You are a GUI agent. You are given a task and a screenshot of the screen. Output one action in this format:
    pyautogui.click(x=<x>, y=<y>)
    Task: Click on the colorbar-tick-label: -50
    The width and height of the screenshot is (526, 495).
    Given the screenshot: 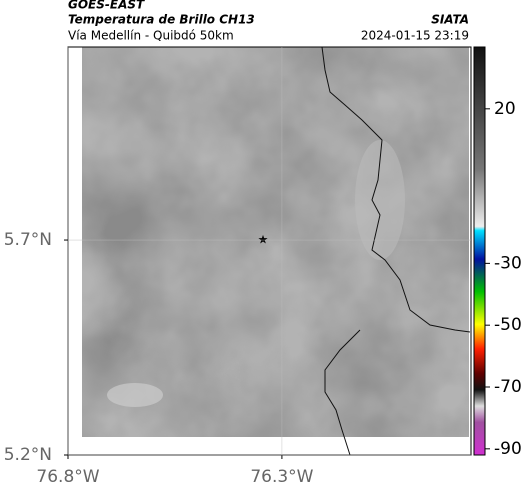 What is the action you would take?
    pyautogui.click(x=508, y=325)
    